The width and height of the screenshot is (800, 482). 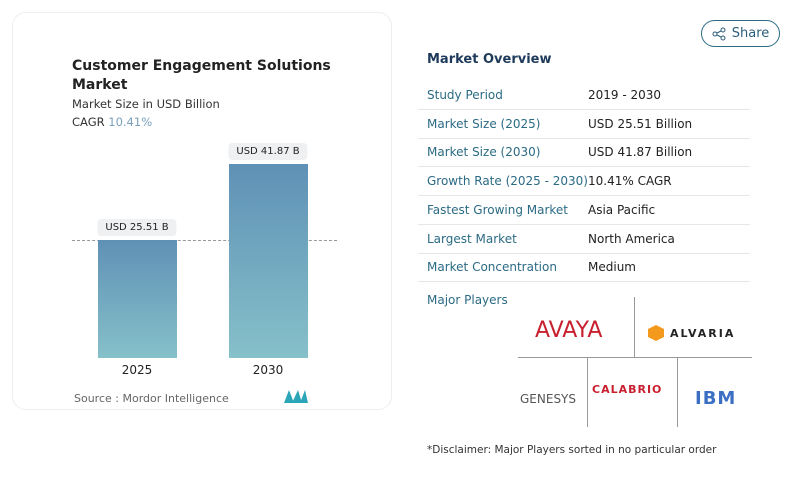 I want to click on row-key: Fastest Growing Market, so click(x=498, y=209).